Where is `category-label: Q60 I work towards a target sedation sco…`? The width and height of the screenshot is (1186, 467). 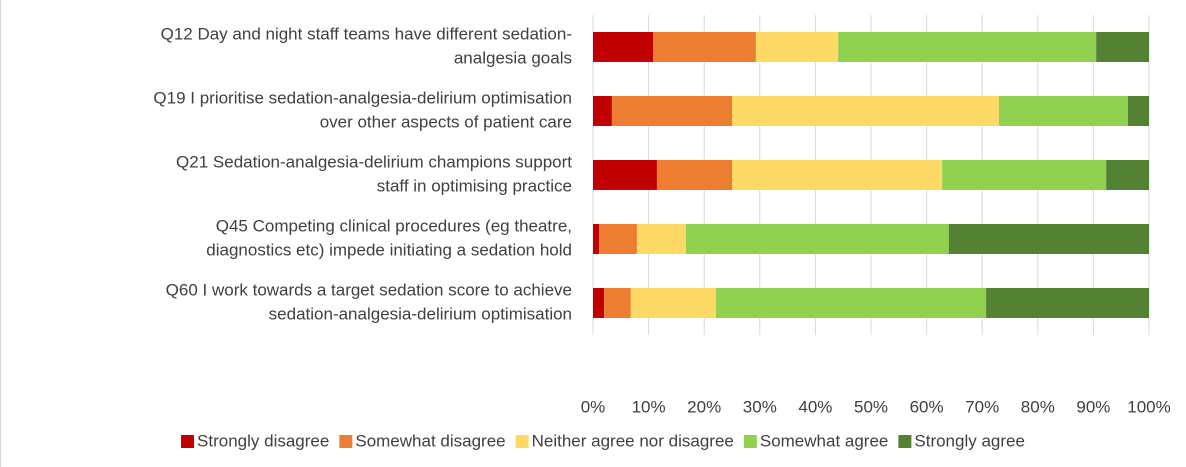
category-label: Q60 I work towards a target sedation sco… is located at coordinates (369, 289).